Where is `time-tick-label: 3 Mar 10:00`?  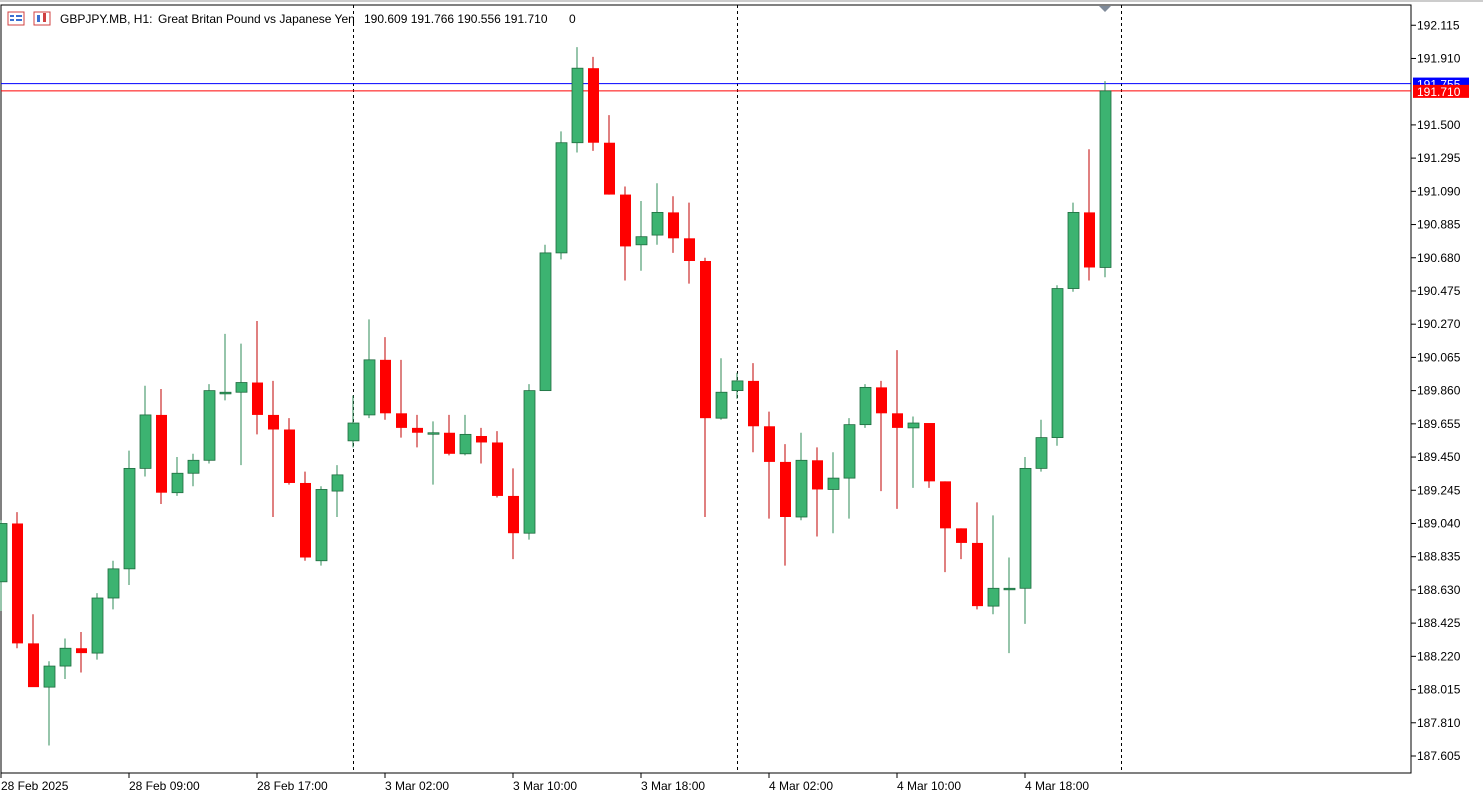
time-tick-label: 3 Mar 10:00 is located at coordinates (545, 786).